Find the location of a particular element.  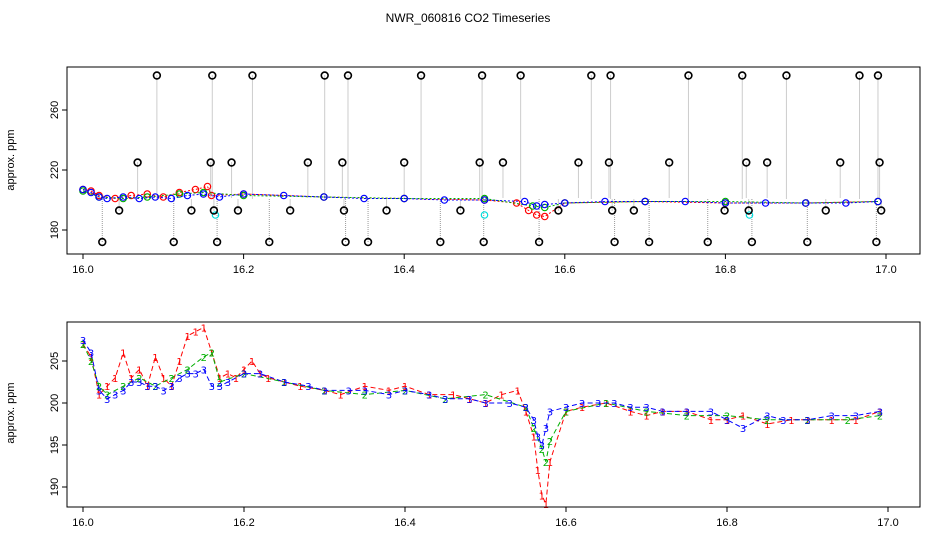

top-x-tick-label: 16.6 is located at coordinates (564, 270).